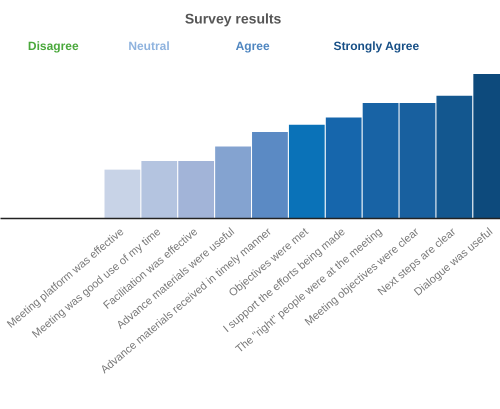 The height and width of the screenshot is (409, 500). I want to click on text: Strongly Agree, so click(377, 45).